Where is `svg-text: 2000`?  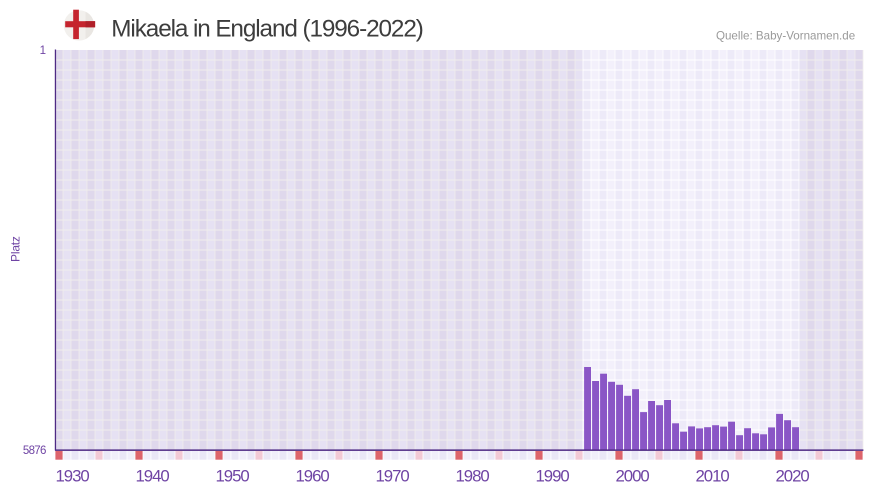
svg-text: 2000 is located at coordinates (633, 476).